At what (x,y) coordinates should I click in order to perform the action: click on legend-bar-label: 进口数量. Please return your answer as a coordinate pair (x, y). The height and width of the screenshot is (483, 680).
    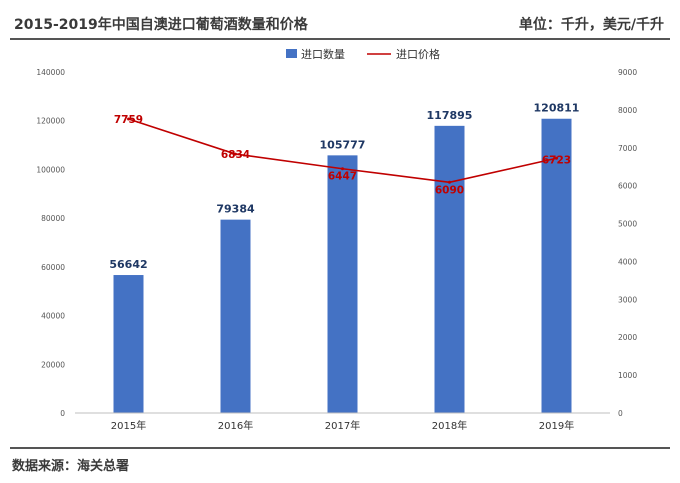
    Looking at the image, I should click on (323, 54).